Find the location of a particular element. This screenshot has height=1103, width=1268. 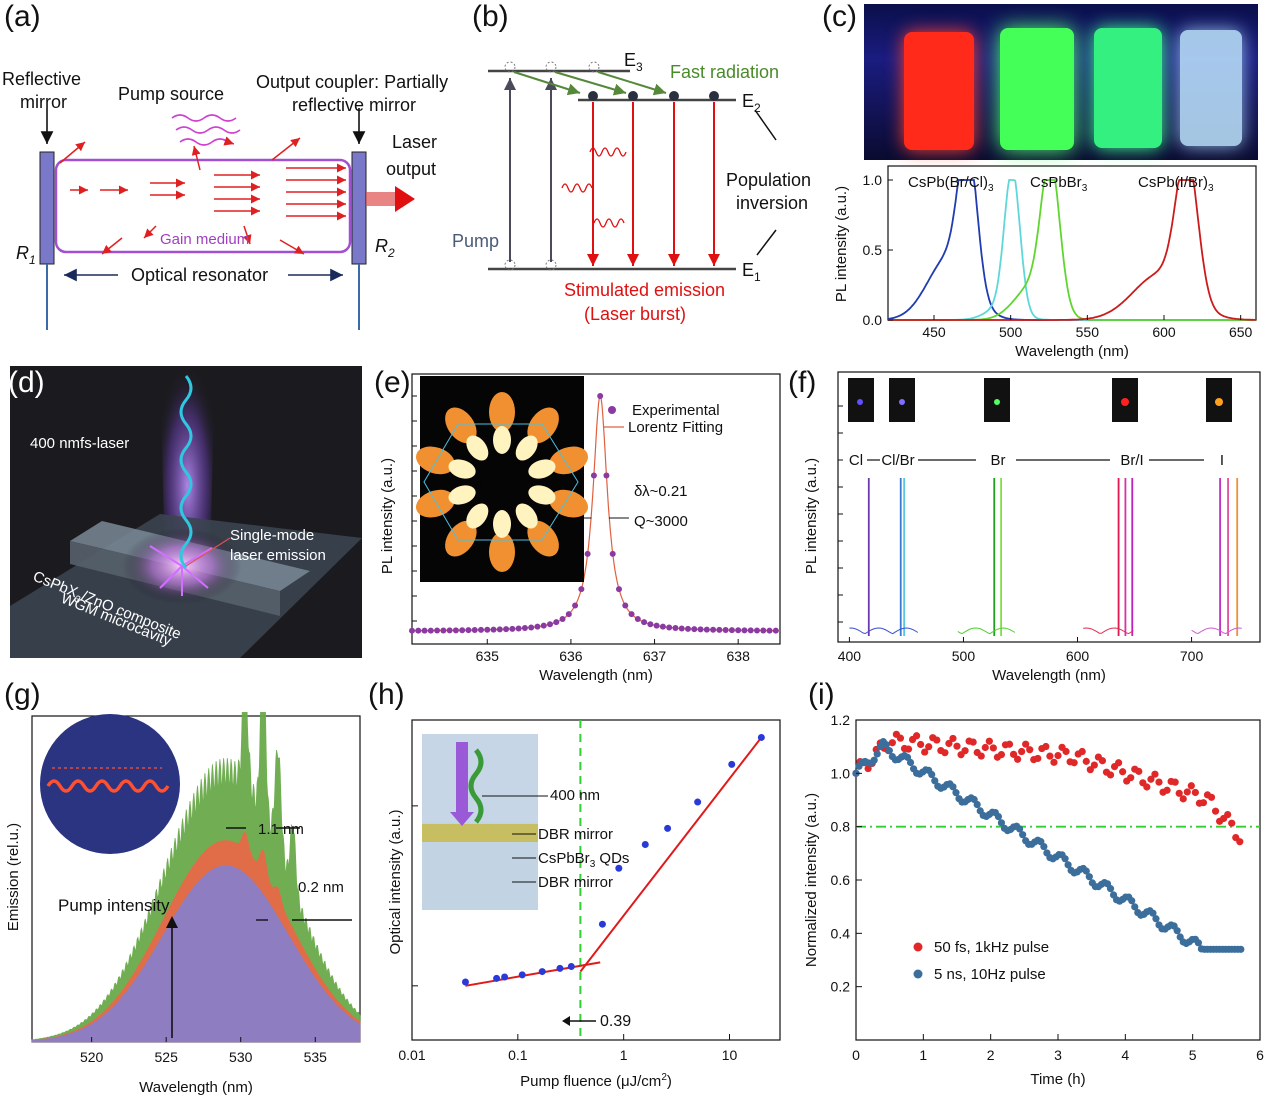

chart-g-plot-group: 520 525 530 535 is located at coordinates (196, 888).